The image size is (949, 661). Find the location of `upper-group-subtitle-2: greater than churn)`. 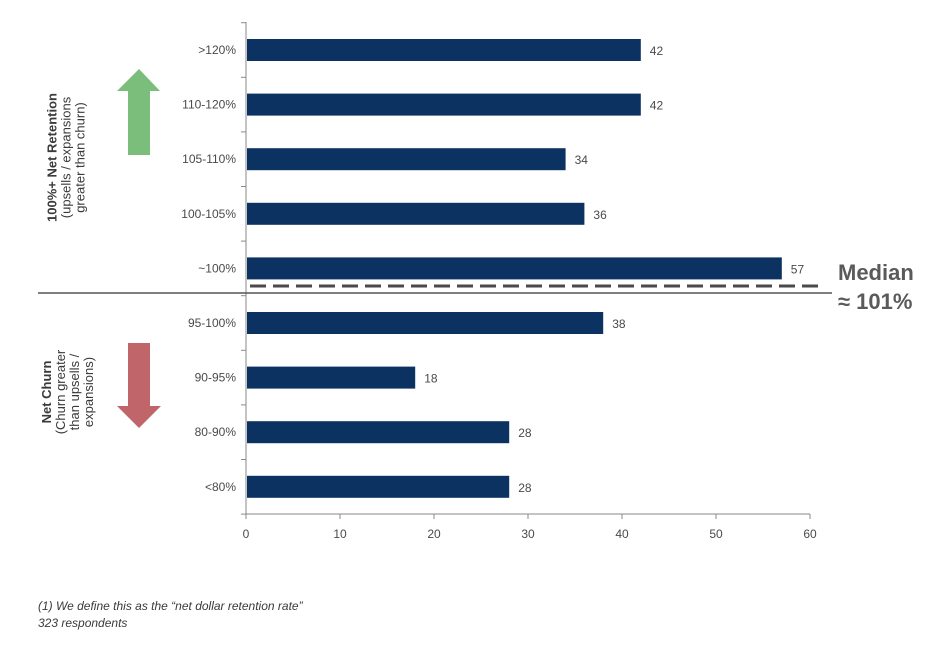

upper-group-subtitle-2: greater than churn) is located at coordinates (80, 157).